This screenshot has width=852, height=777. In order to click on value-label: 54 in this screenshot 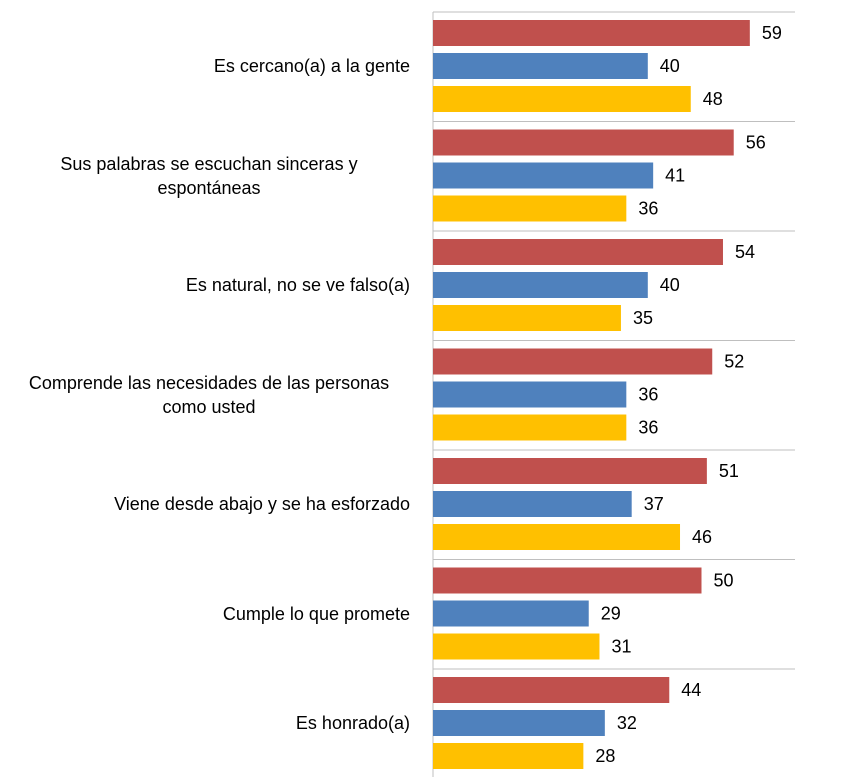, I will do `click(745, 252)`.